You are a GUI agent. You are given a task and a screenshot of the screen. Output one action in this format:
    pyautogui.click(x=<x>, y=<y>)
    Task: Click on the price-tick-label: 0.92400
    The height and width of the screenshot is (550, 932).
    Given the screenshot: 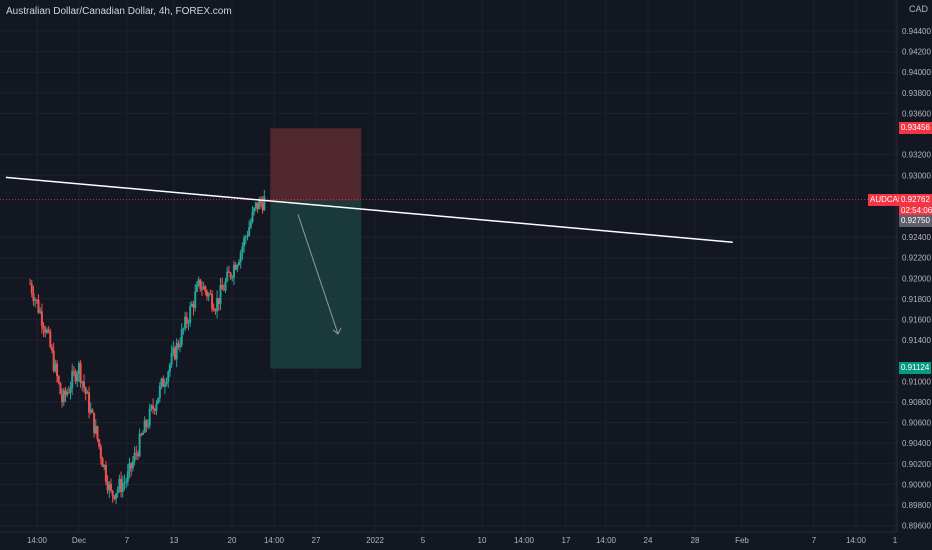 What is the action you would take?
    pyautogui.click(x=916, y=237)
    